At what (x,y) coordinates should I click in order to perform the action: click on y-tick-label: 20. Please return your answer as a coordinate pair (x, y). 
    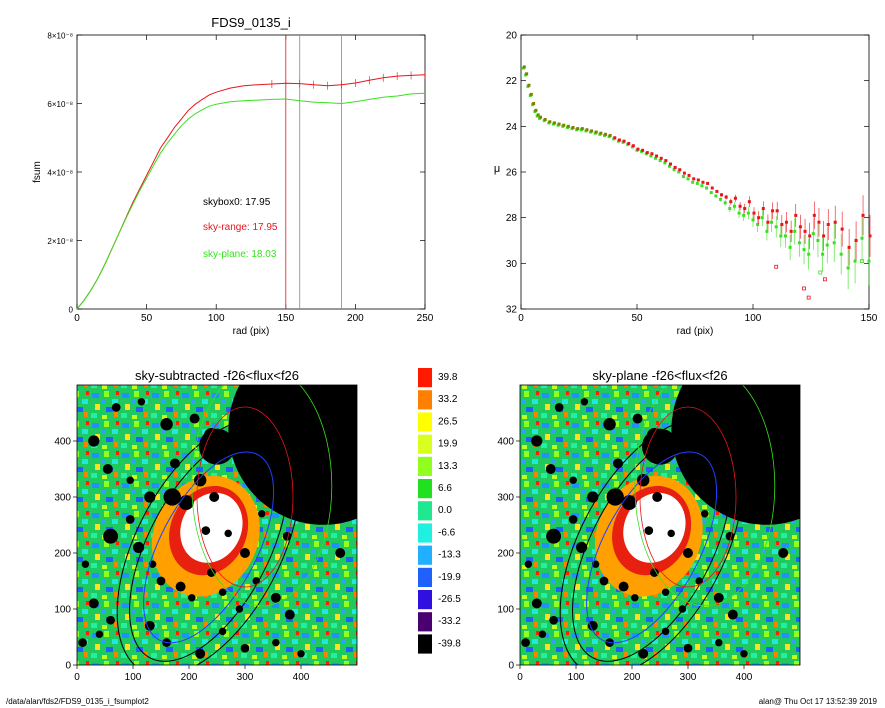
    Looking at the image, I should click on (512, 36).